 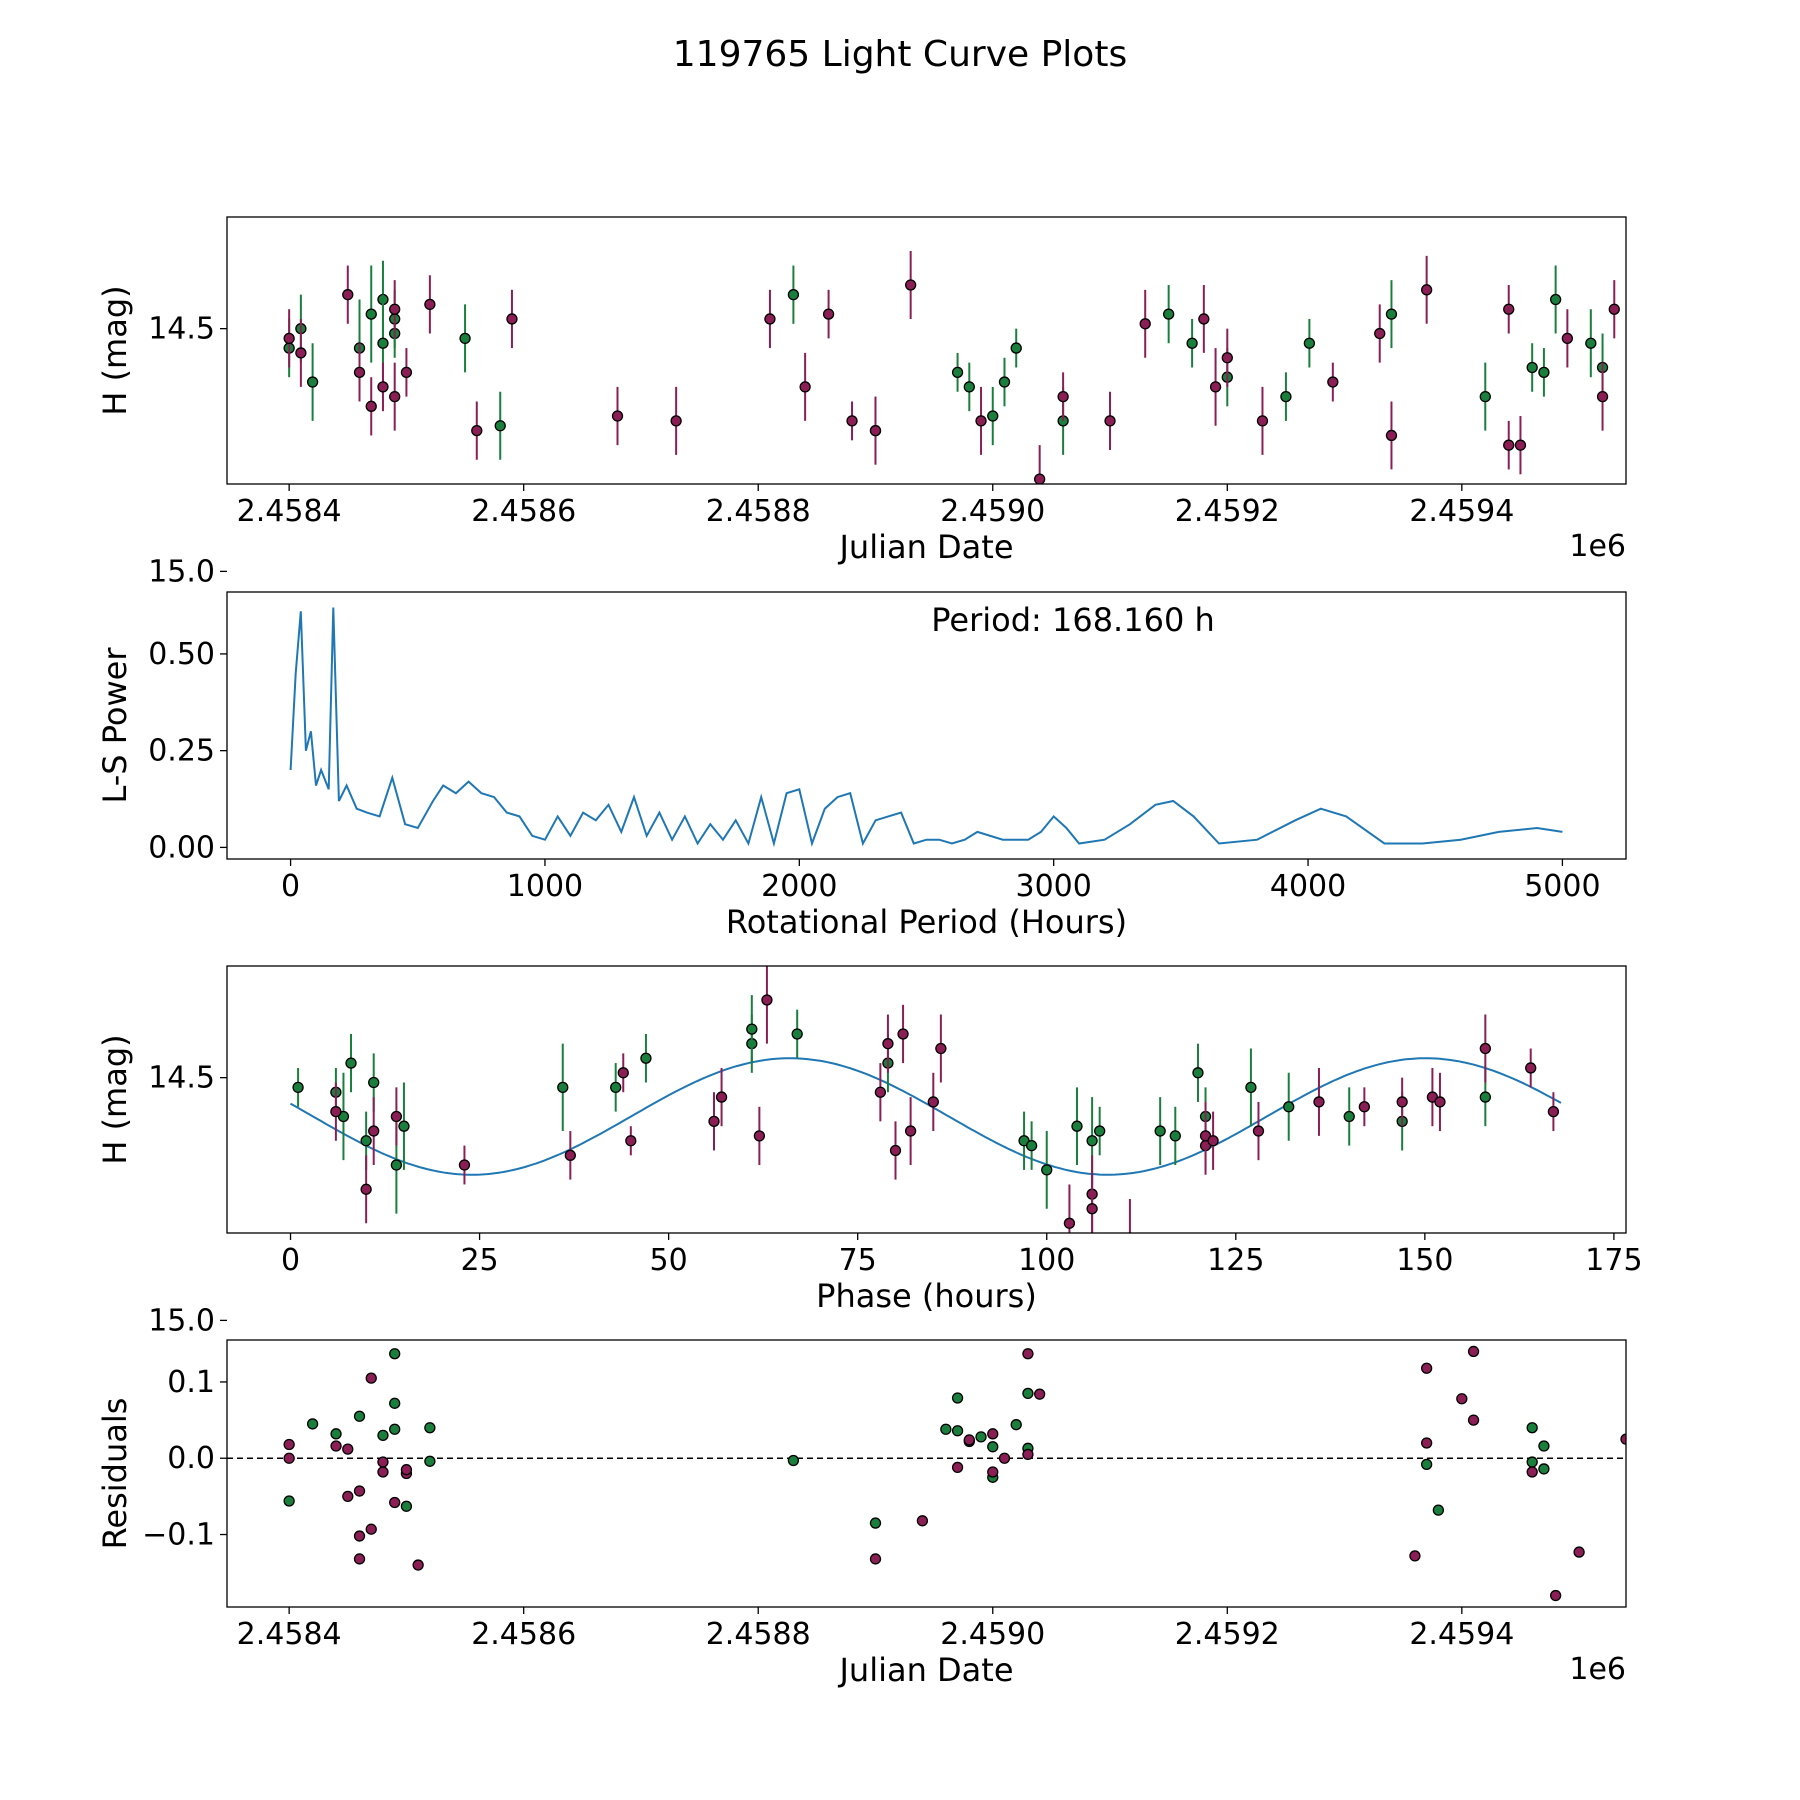 I want to click on figure-title: 119765 Light Curve Plots, so click(x=900, y=54).